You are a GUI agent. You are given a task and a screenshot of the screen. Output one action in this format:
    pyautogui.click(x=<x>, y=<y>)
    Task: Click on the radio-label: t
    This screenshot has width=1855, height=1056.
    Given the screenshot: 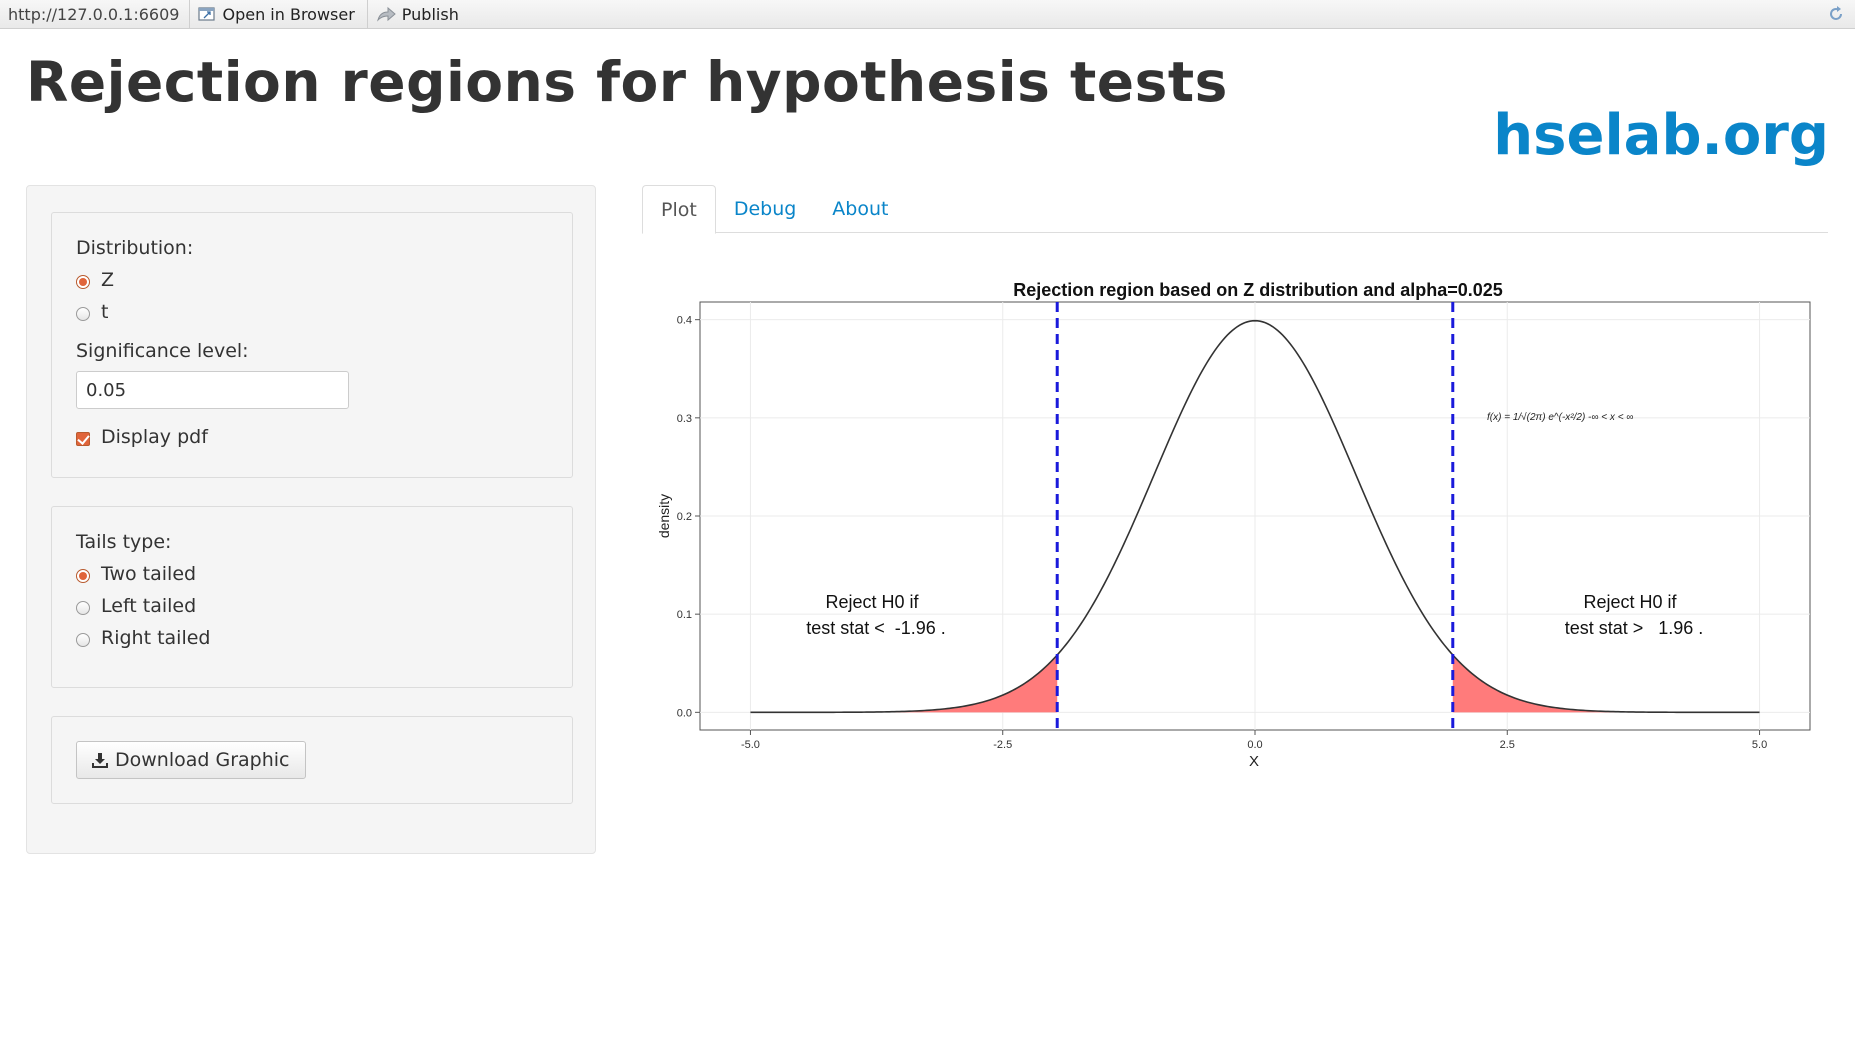 What is the action you would take?
    pyautogui.click(x=105, y=312)
    